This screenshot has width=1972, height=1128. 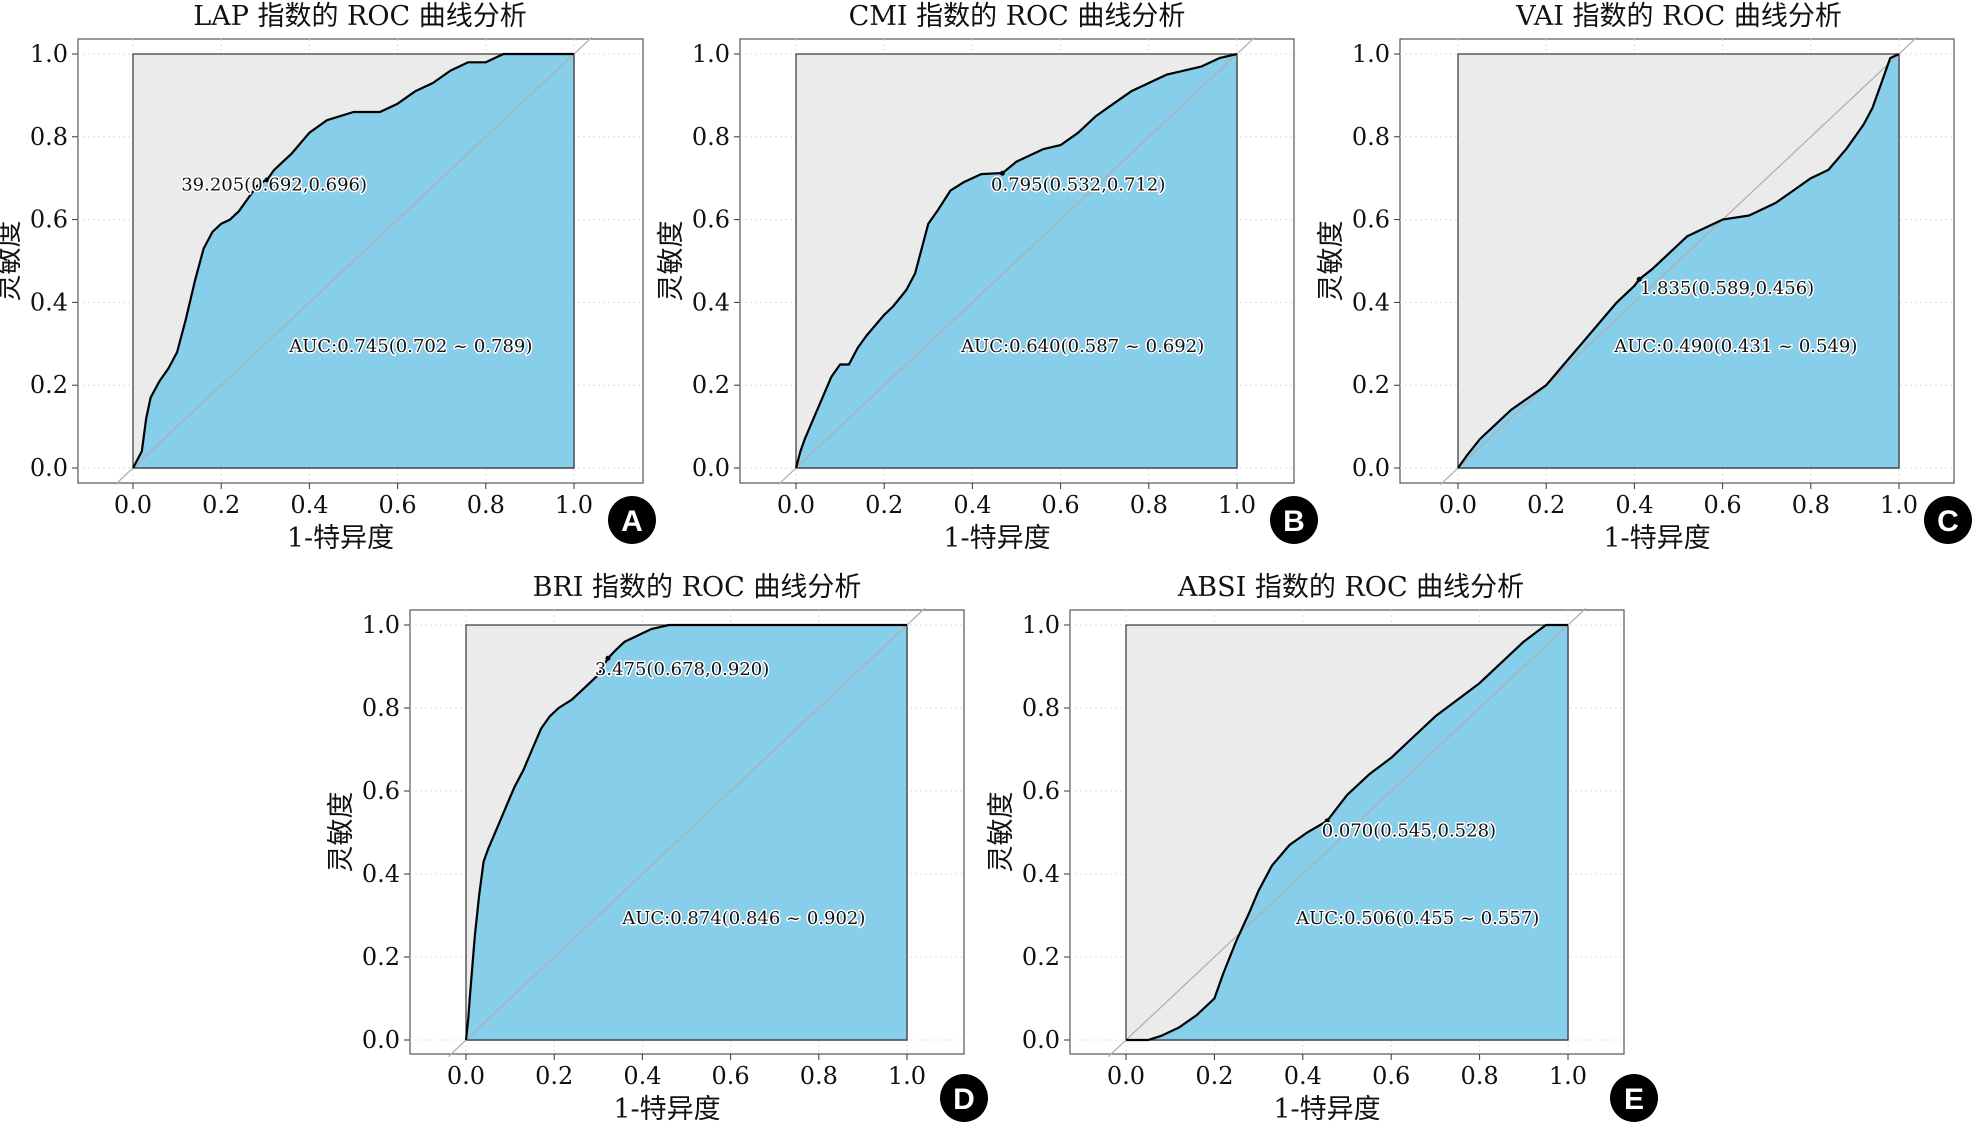 What do you see at coordinates (274, 185) in the screenshot?
I see `threshold-label: 39.205(0.692,0.696)` at bounding box center [274, 185].